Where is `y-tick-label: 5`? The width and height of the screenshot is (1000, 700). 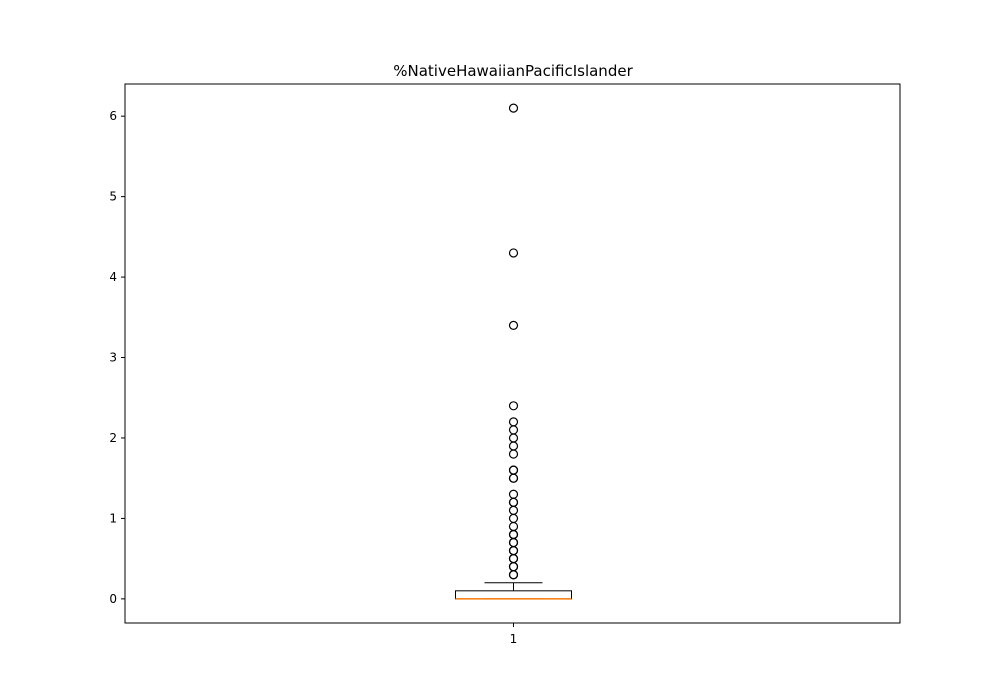 y-tick-label: 5 is located at coordinates (113, 197).